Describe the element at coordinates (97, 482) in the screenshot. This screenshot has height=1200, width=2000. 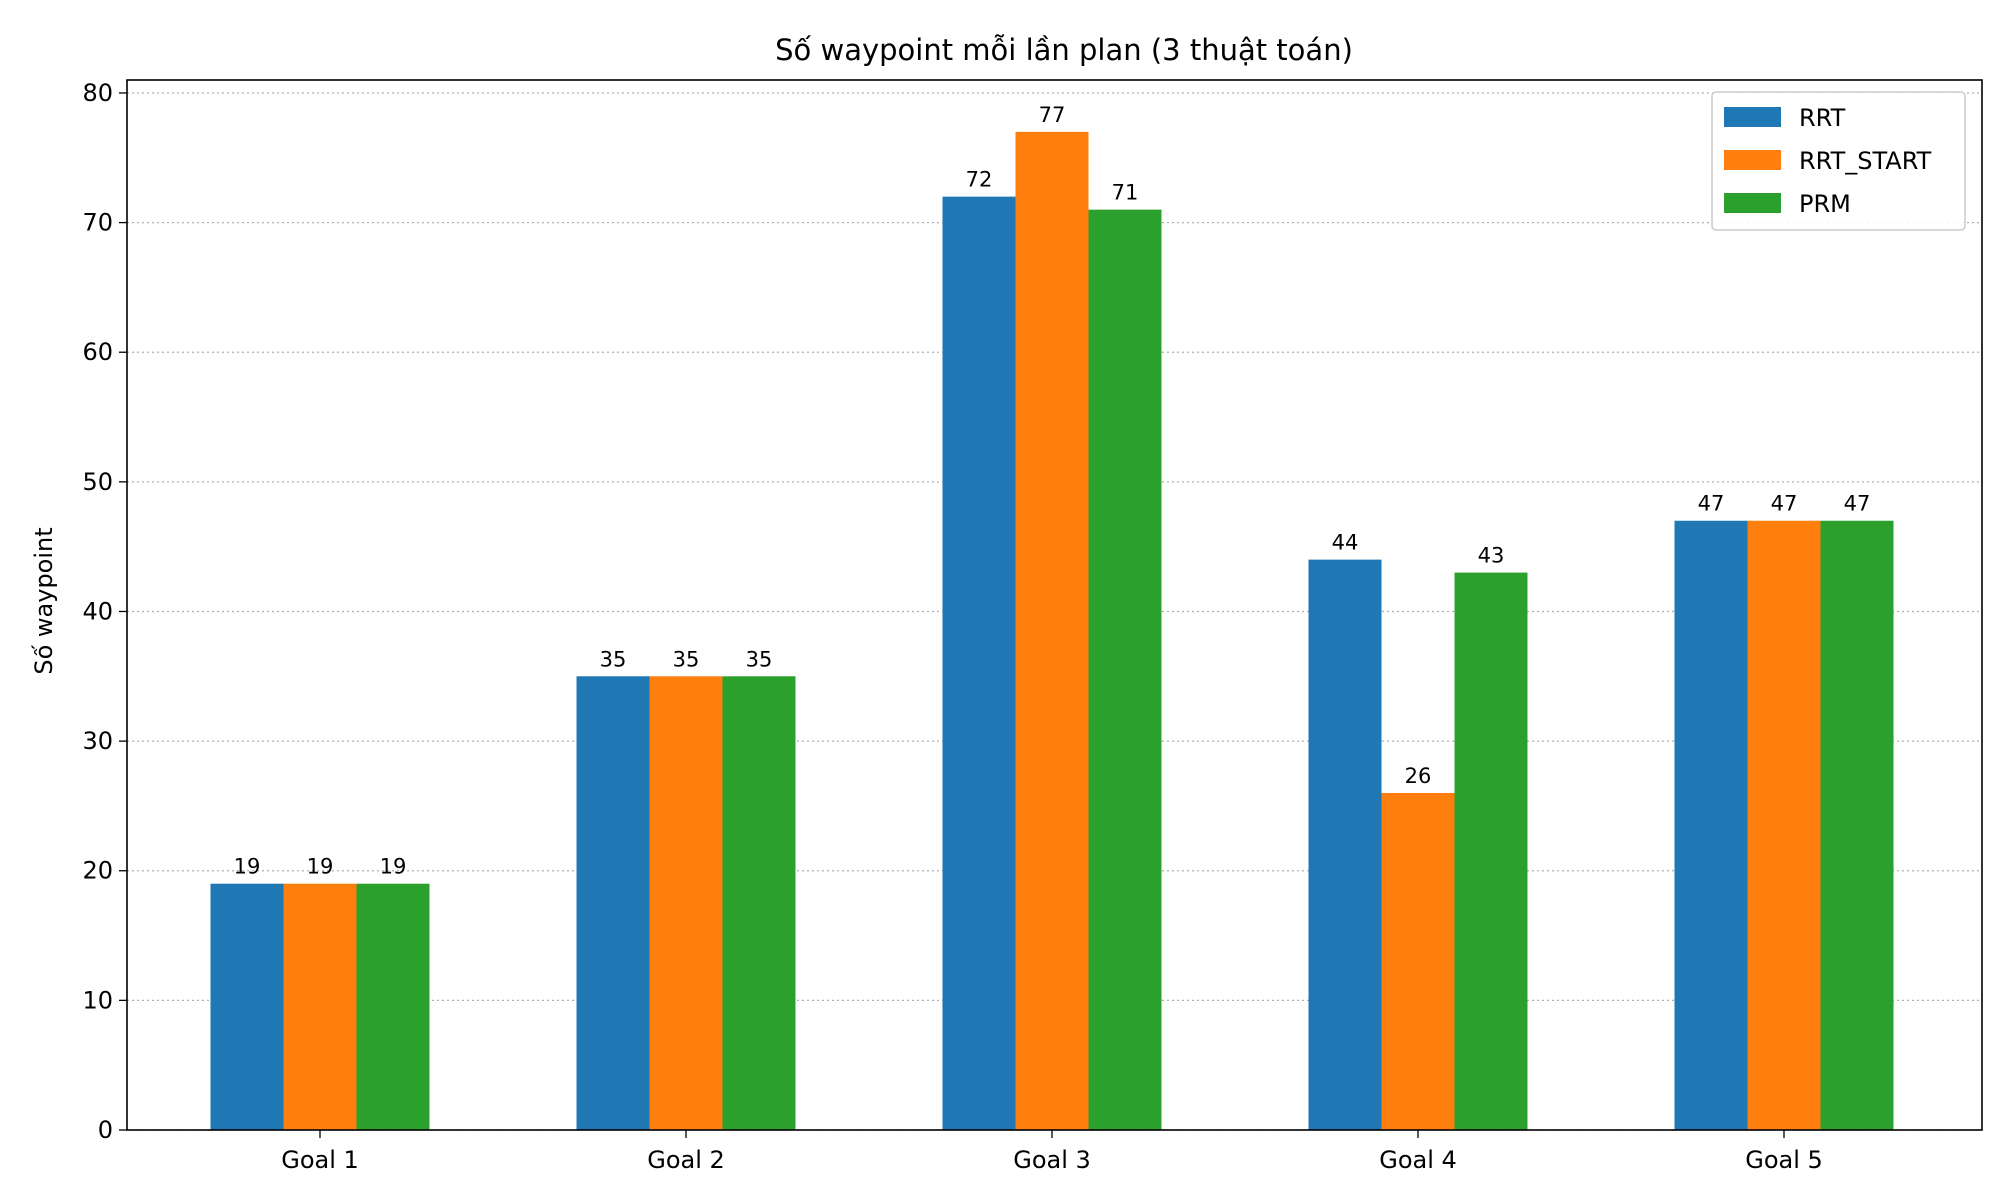
I see `y-tick-label: 50` at that location.